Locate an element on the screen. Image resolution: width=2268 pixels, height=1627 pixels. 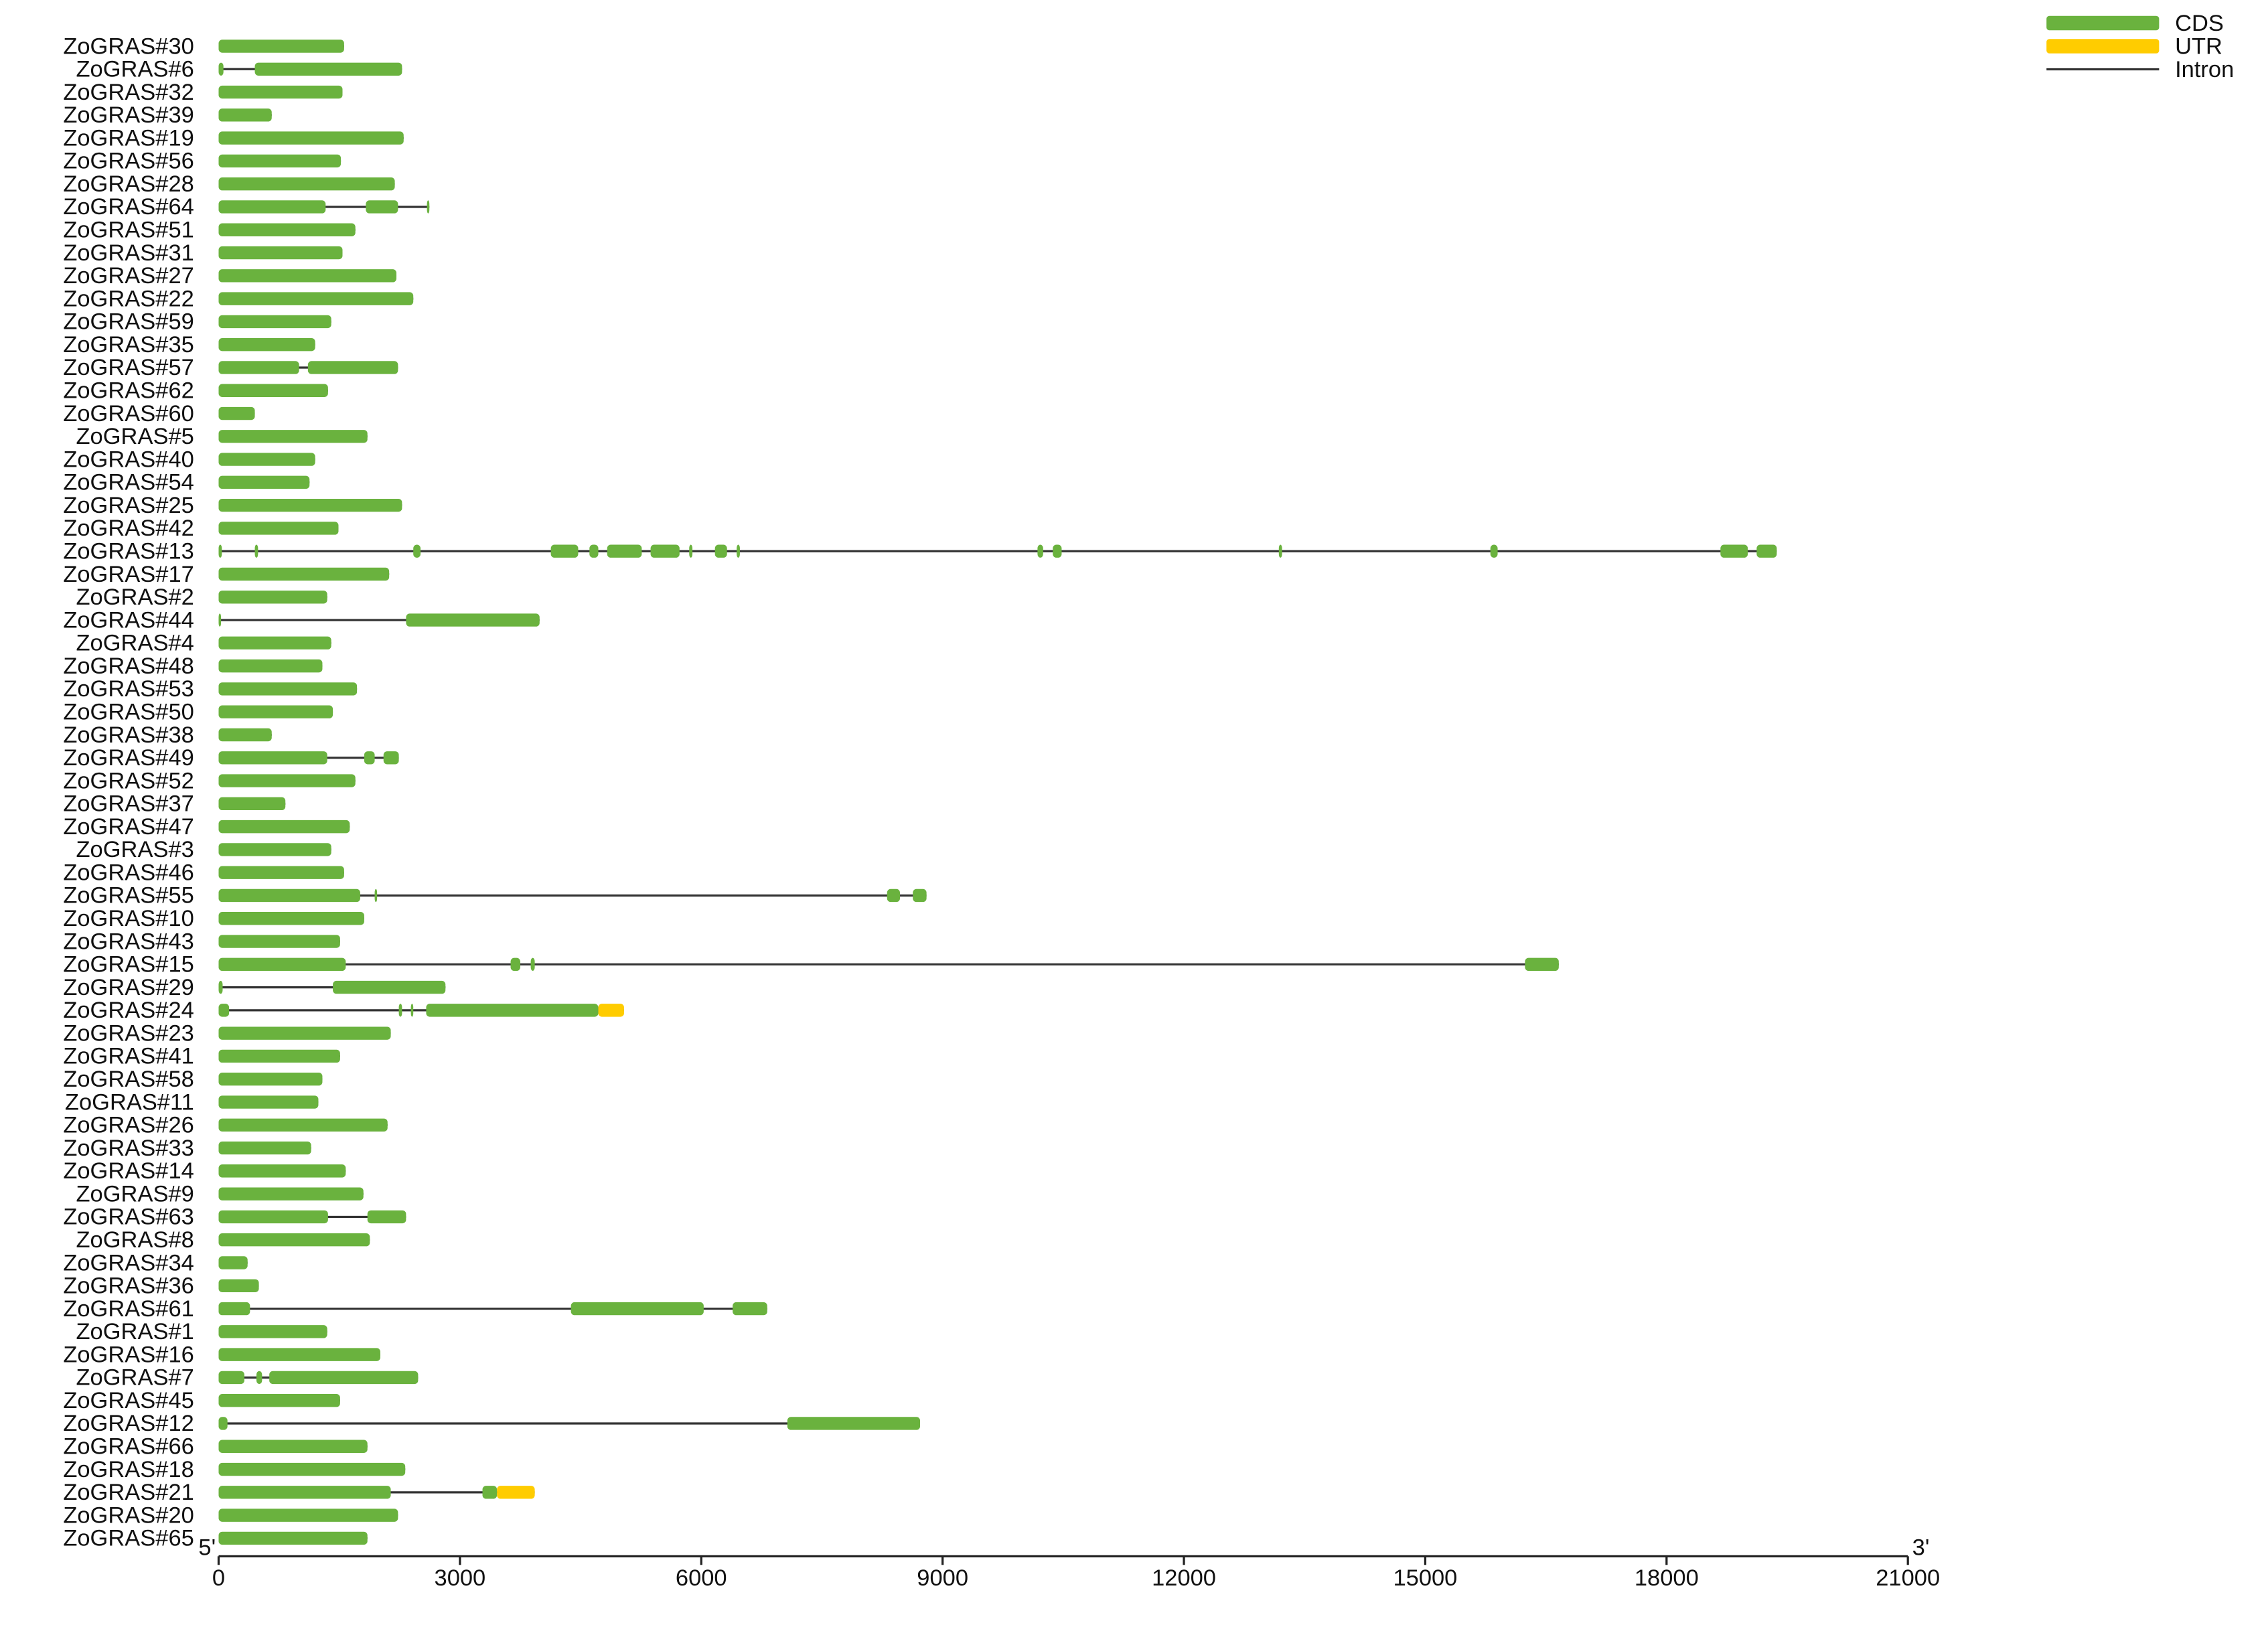
gene-label: ZoGRAS#11 is located at coordinates (129, 1102).